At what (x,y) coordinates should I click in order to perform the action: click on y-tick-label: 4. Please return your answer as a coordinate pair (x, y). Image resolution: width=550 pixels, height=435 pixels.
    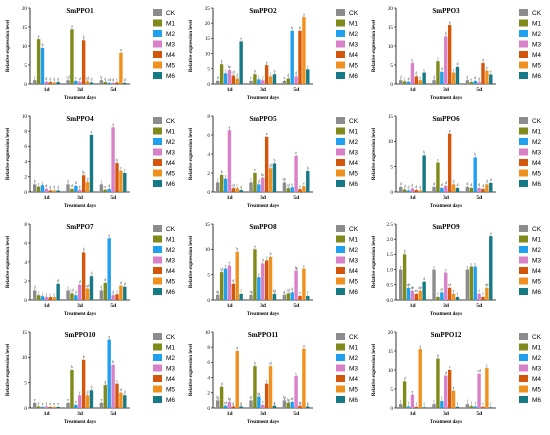
    Looking at the image, I should click on (25, 162).